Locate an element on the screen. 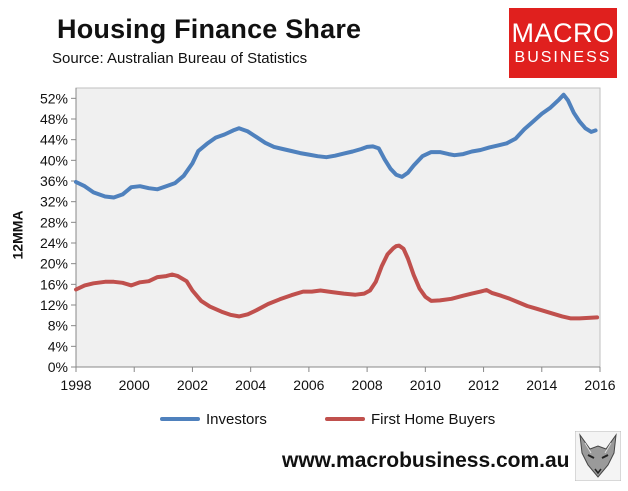 The height and width of the screenshot is (491, 628). y-tick-label: 8% is located at coordinates (58, 326).